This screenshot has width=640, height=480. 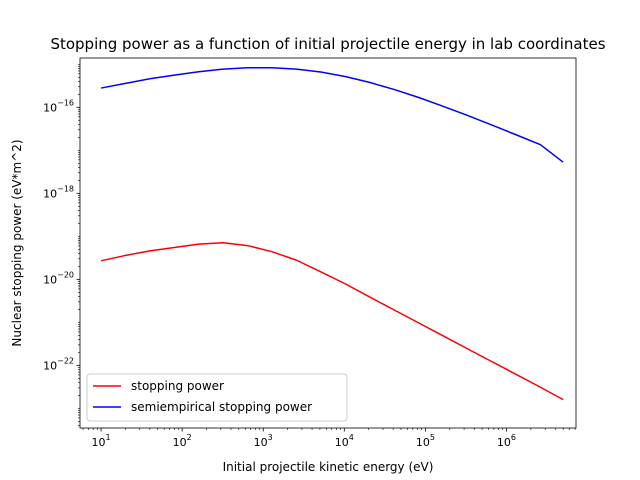 I want to click on x-tick-label: 10¹, so click(x=101, y=441).